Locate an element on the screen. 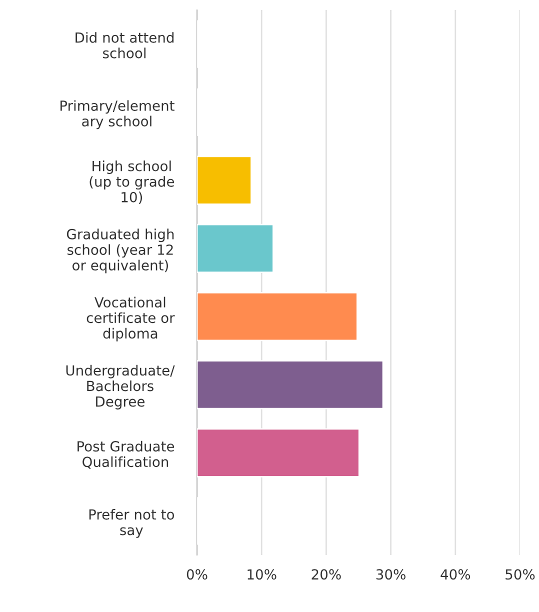 The height and width of the screenshot is (612, 539). x-tick-label: 30% is located at coordinates (391, 574).